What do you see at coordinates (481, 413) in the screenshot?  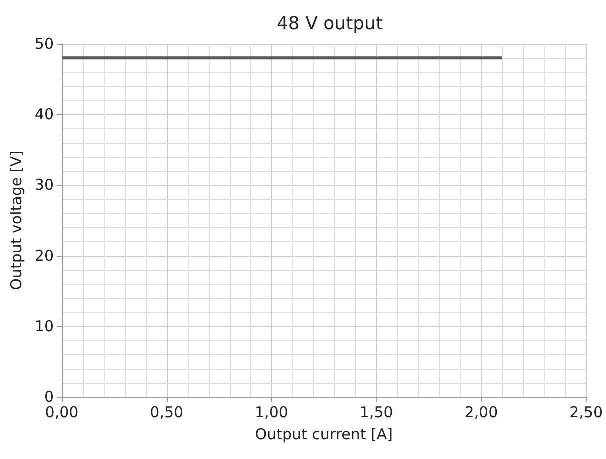 I see `x-tick-label: 2,00` at bounding box center [481, 413].